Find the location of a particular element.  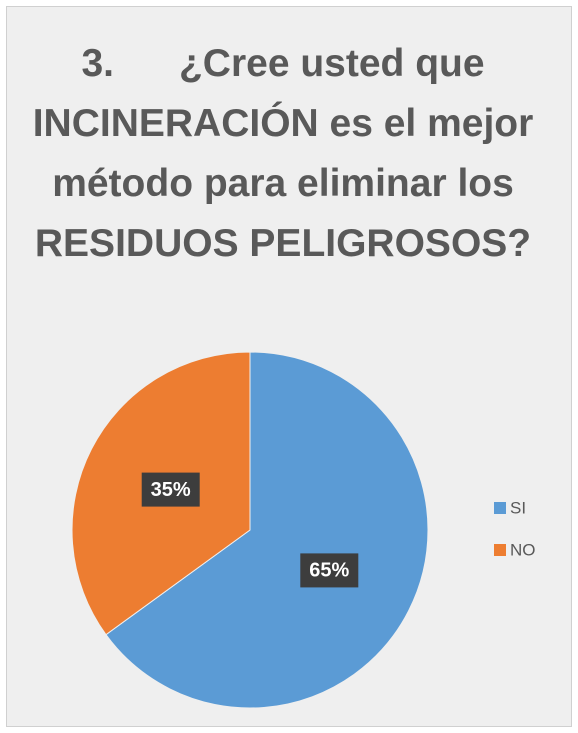

data-label: 65% is located at coordinates (329, 571).